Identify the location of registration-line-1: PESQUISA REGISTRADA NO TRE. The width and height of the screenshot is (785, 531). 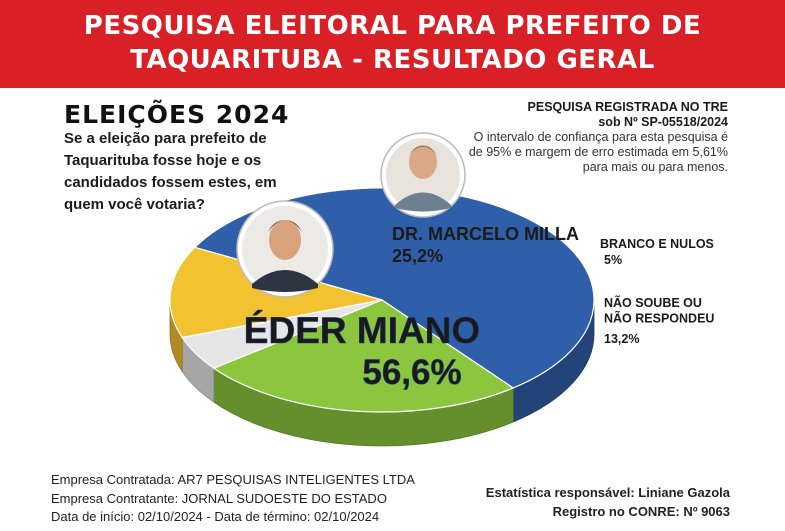
(627, 107).